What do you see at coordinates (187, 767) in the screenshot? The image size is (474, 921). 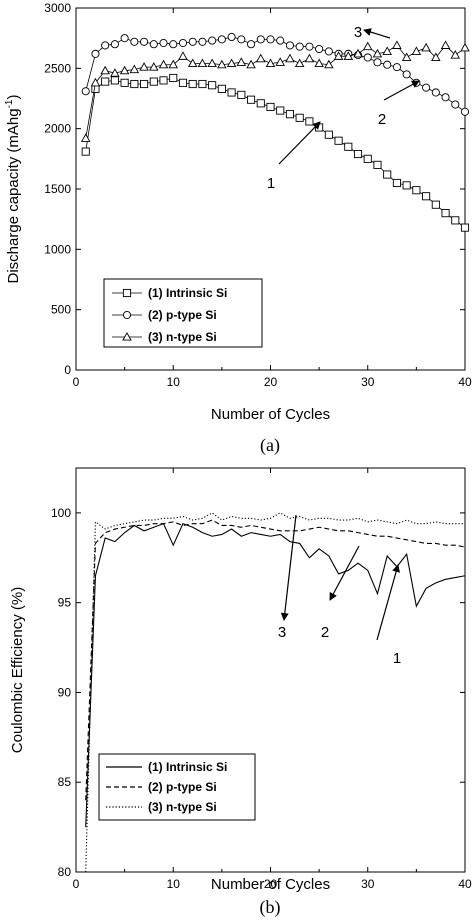 I see `panel-b-legend-label: (1) Intrinsic Si` at bounding box center [187, 767].